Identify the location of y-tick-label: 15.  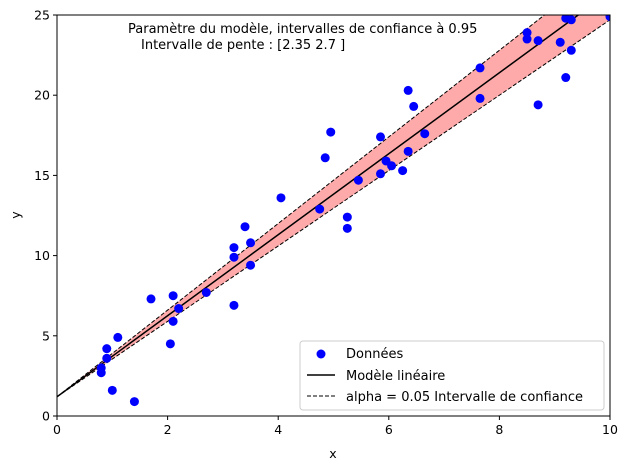
(42, 175).